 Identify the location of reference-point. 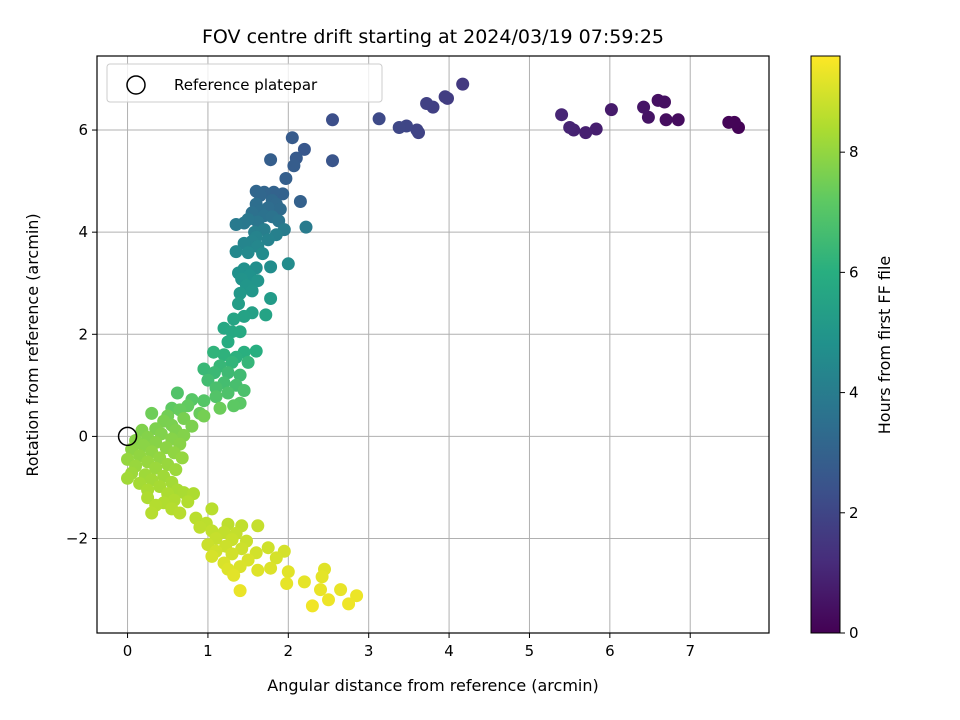
(127, 436).